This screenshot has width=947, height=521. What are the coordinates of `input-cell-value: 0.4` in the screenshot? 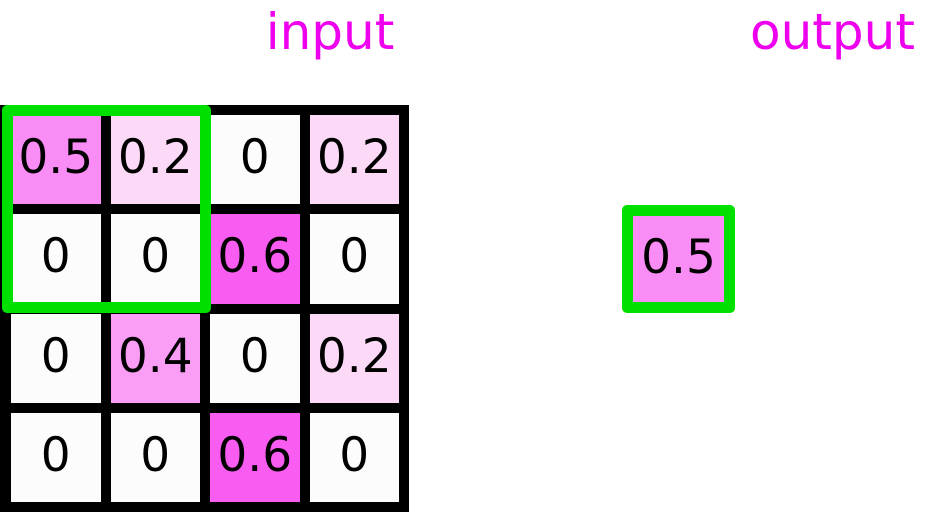 It's located at (155, 356).